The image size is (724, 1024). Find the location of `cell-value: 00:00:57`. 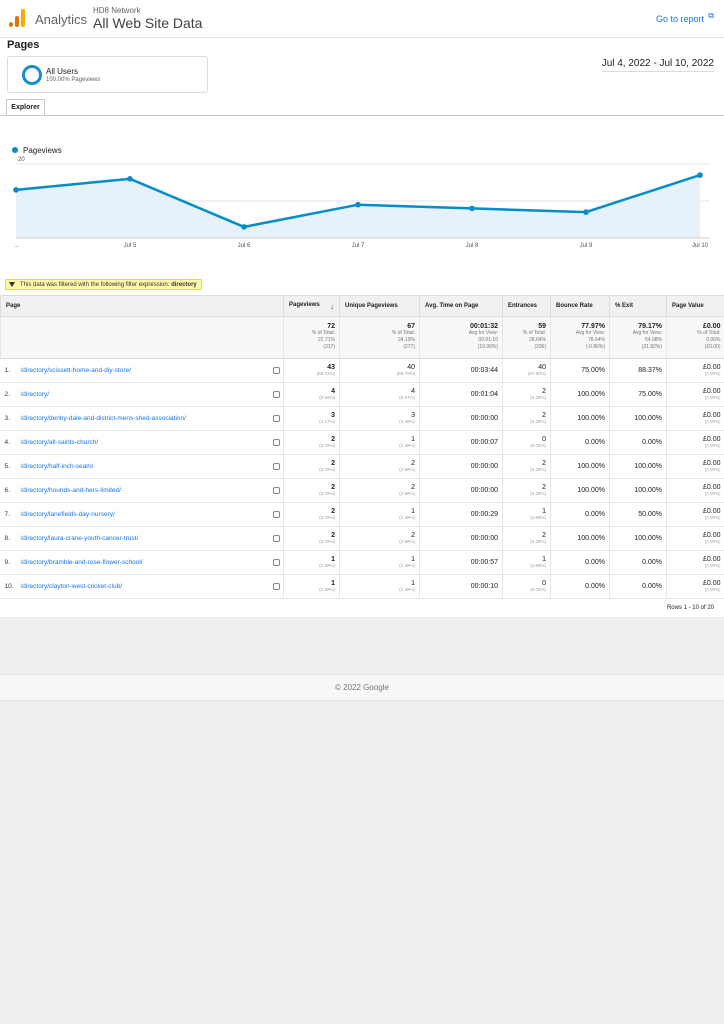

cell-value: 00:00:57 is located at coordinates (484, 562).